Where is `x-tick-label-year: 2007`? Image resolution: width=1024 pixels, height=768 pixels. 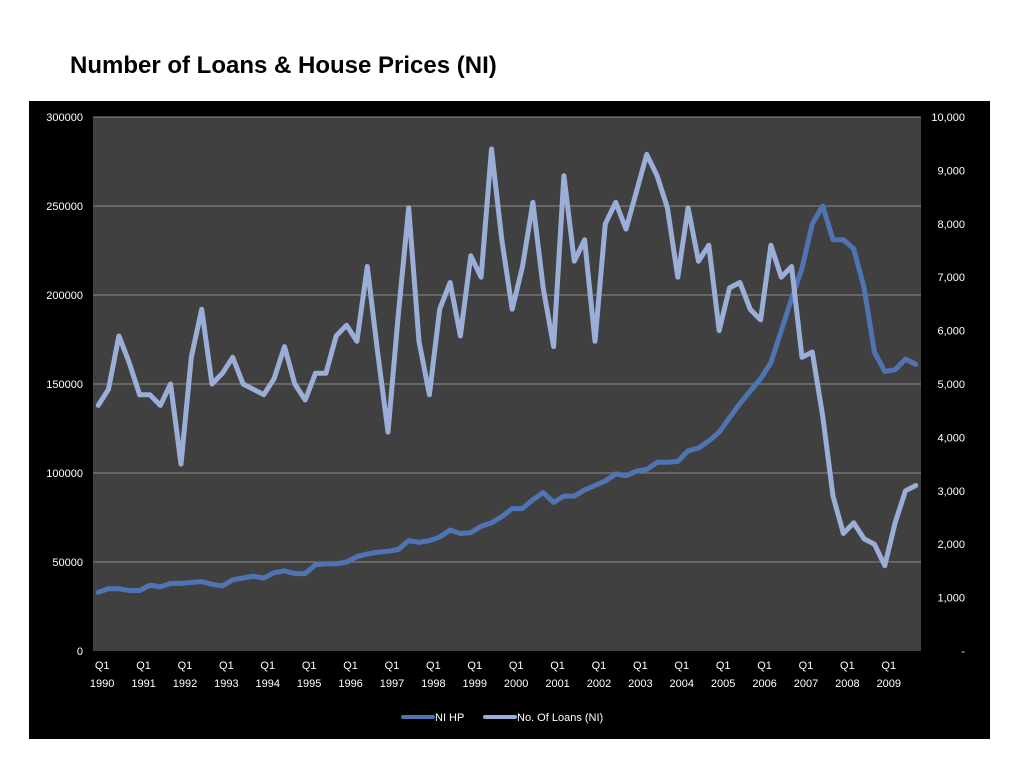
x-tick-label-year: 2007 is located at coordinates (806, 684).